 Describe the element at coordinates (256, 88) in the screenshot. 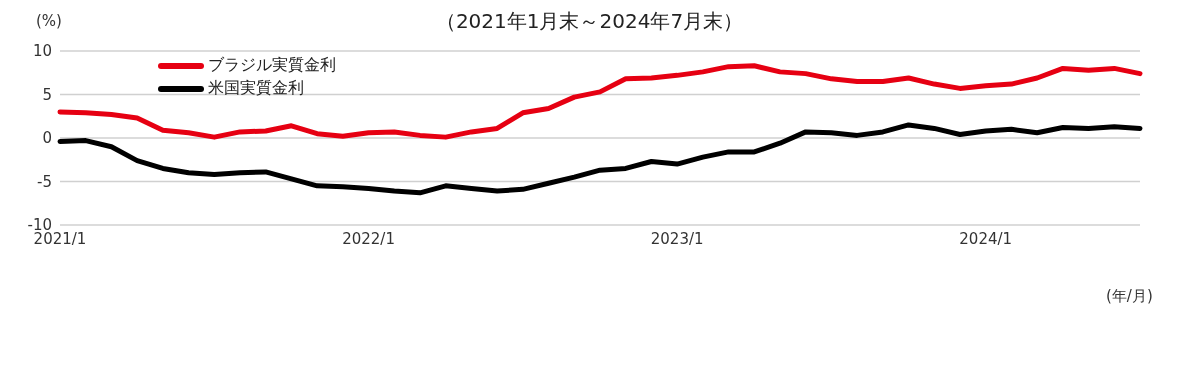

I see `legend-label: 米国実質金利` at that location.